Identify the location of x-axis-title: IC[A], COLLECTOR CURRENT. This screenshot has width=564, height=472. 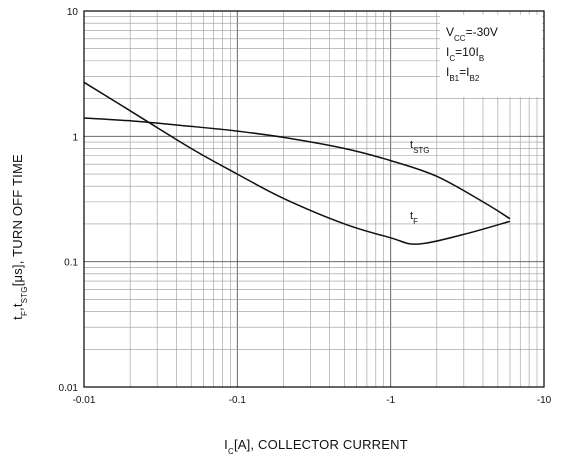
(316, 446).